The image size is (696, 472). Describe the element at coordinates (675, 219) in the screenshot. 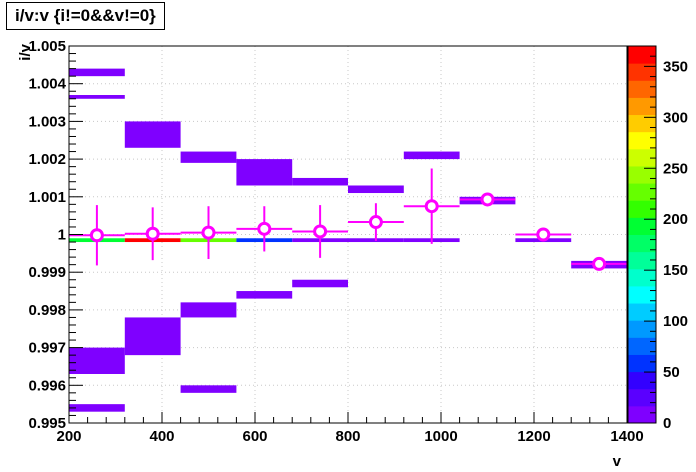

I see `palette-tick-label: 200` at that location.